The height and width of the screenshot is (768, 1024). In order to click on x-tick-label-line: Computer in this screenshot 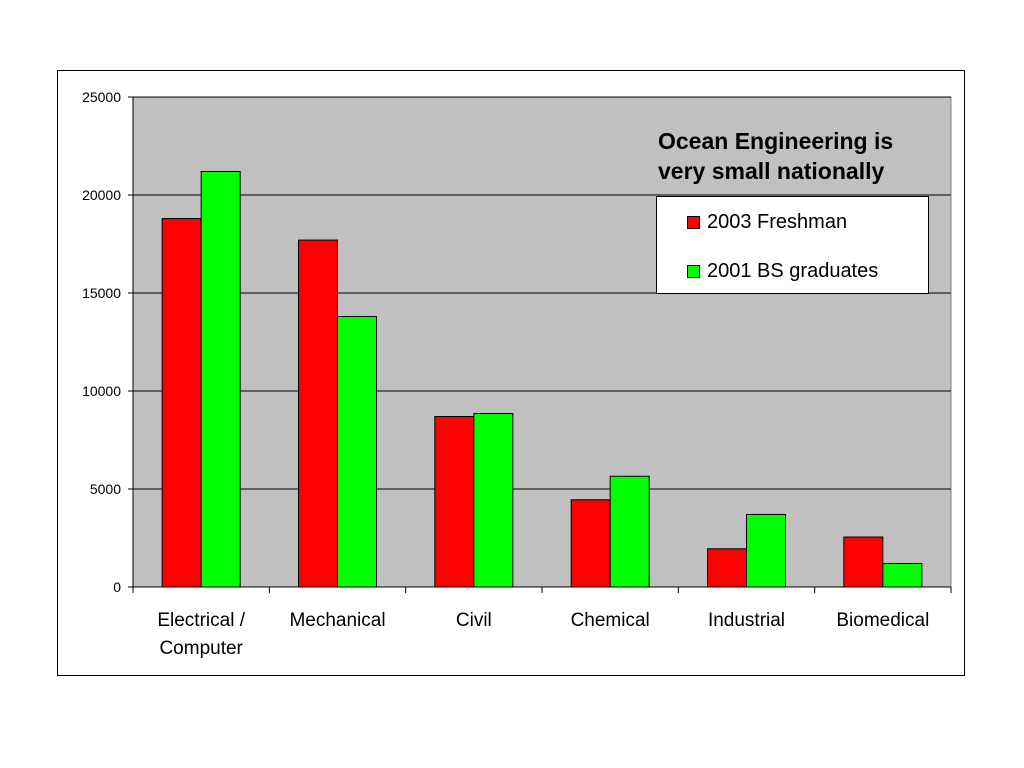, I will do `click(201, 648)`.